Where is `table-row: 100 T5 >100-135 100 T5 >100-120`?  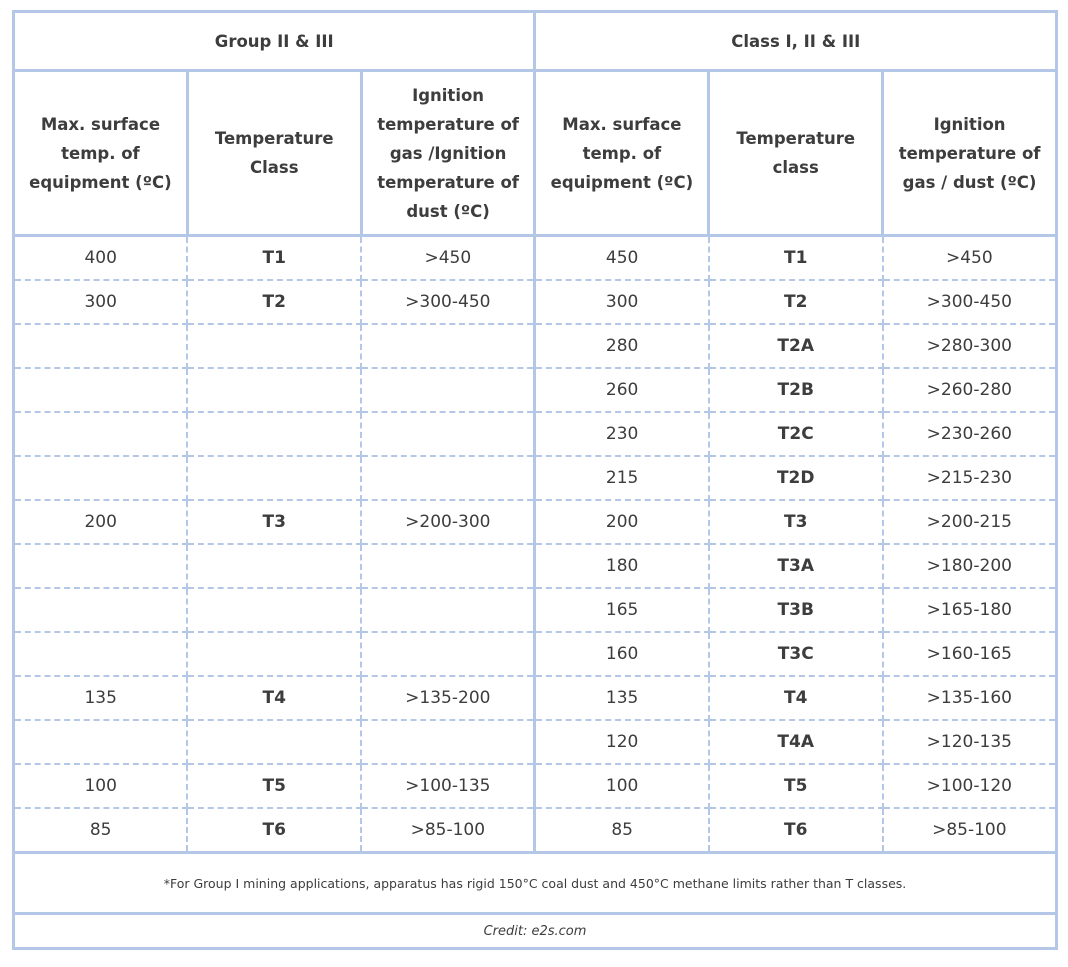
table-row: 100 T5 >100-135 100 T5 >100-120 is located at coordinates (535, 786).